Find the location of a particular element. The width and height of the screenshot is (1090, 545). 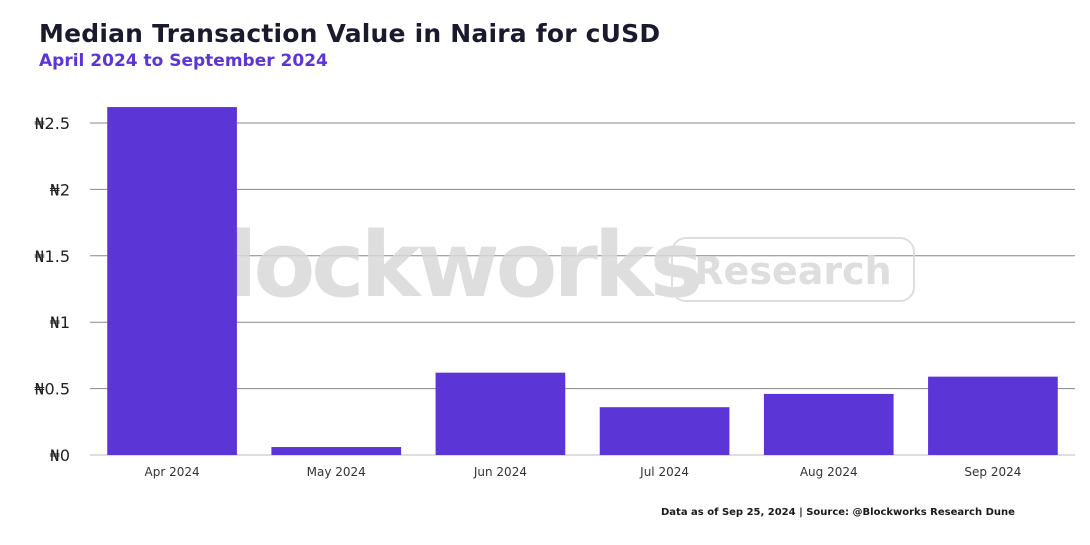

x-tick-label: Aug 2024 is located at coordinates (829, 472).